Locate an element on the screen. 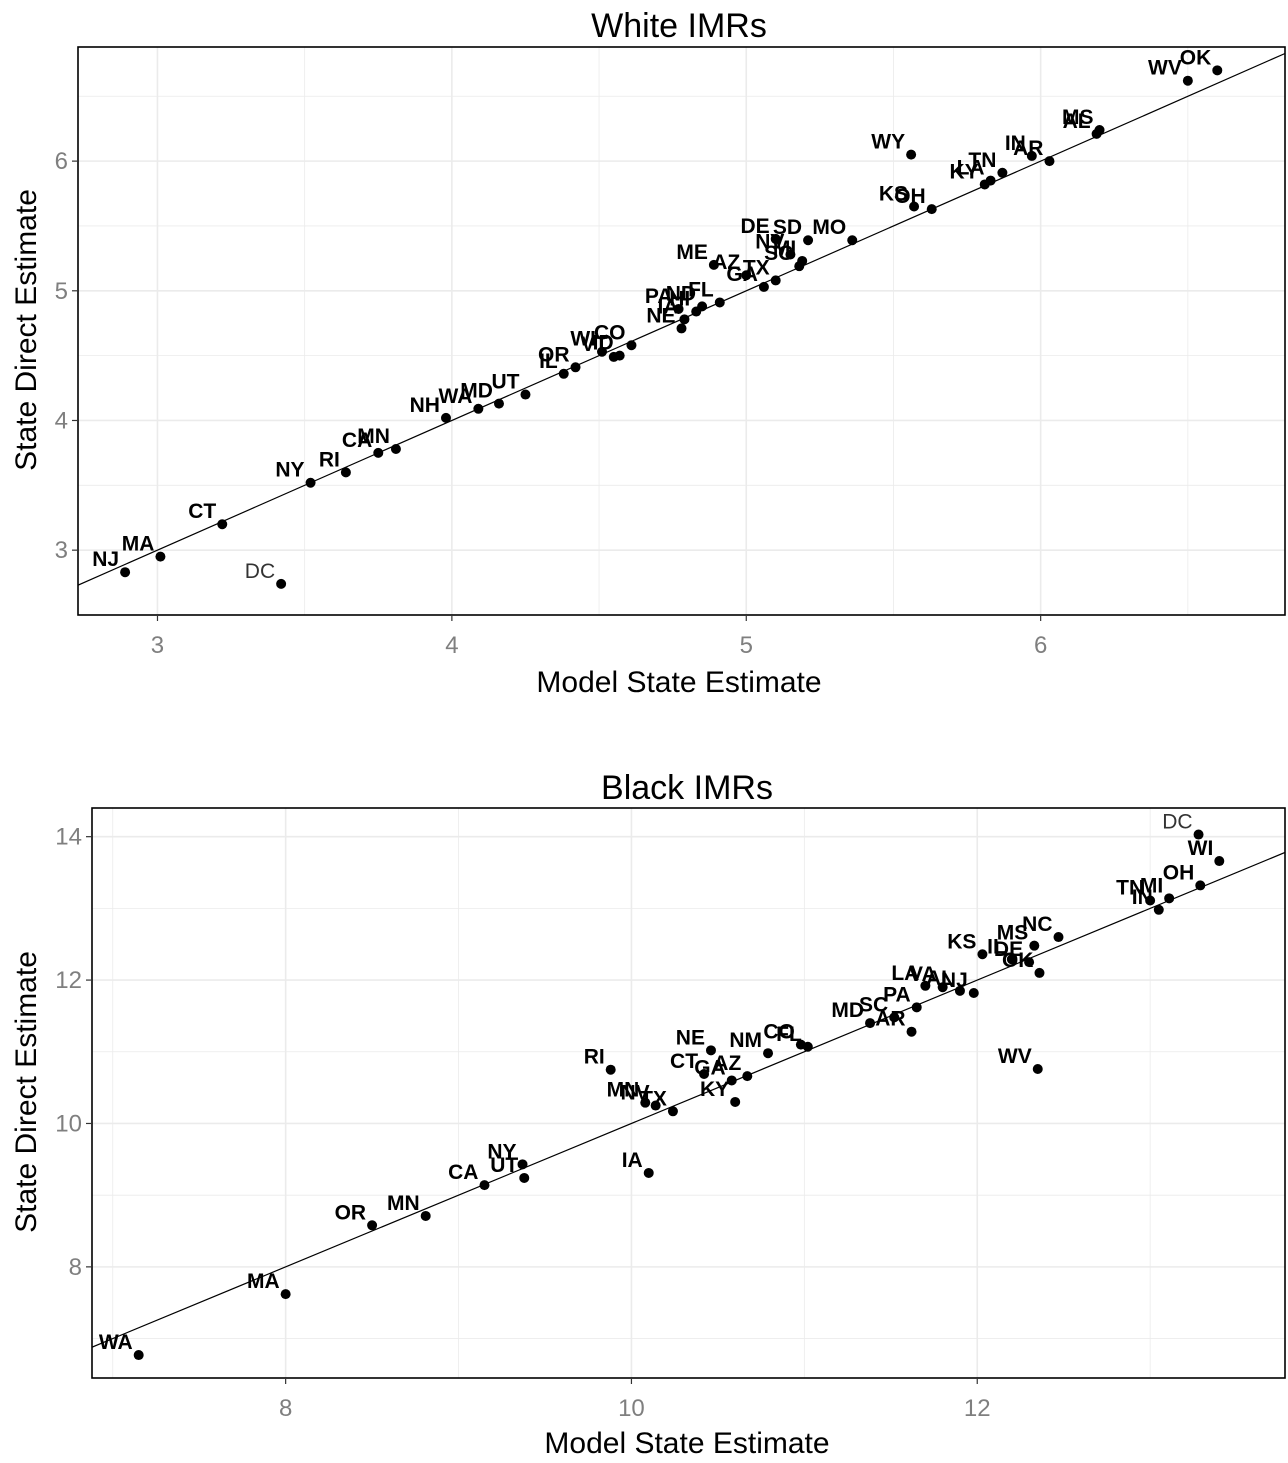 This screenshot has width=1288, height=1463. point-label-ms: MS is located at coordinates (1013, 933).